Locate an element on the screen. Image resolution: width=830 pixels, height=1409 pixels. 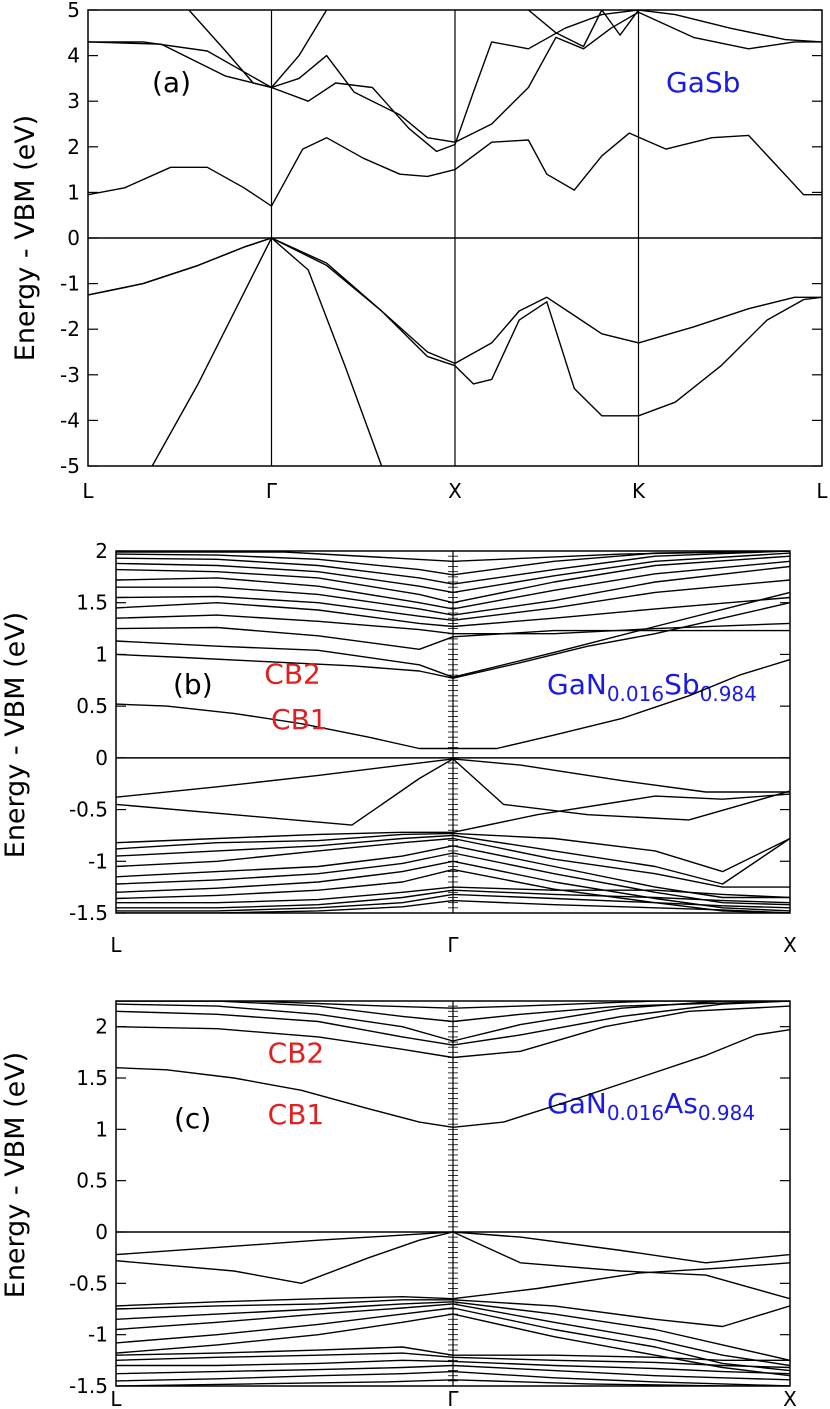
y-tick-label: 4 is located at coordinates (73, 56).